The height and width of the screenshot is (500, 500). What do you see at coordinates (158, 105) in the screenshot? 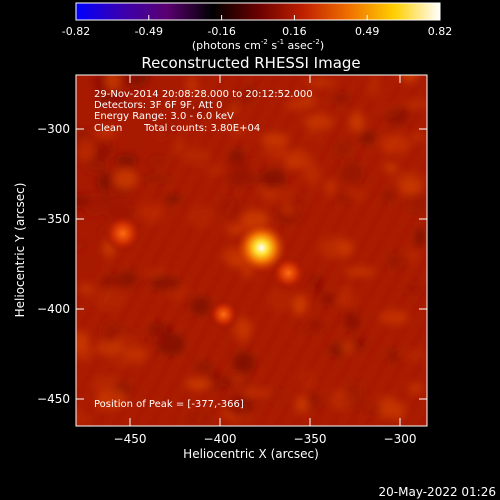
I see `annotation-detectors: Detectors: 3F 6F 9F, Att 0` at bounding box center [158, 105].